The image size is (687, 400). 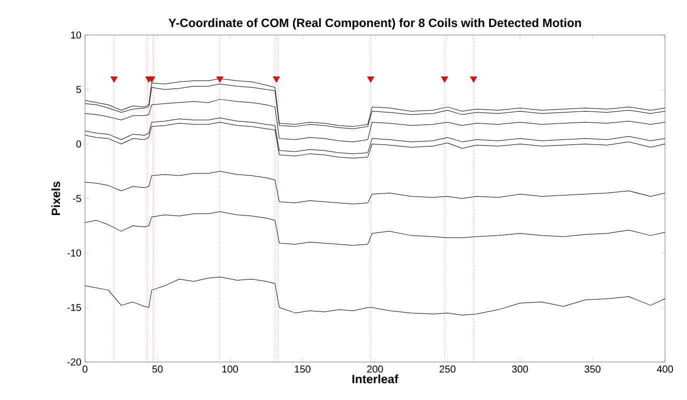 What do you see at coordinates (520, 369) in the screenshot?
I see `x-tick-label: 300` at bounding box center [520, 369].